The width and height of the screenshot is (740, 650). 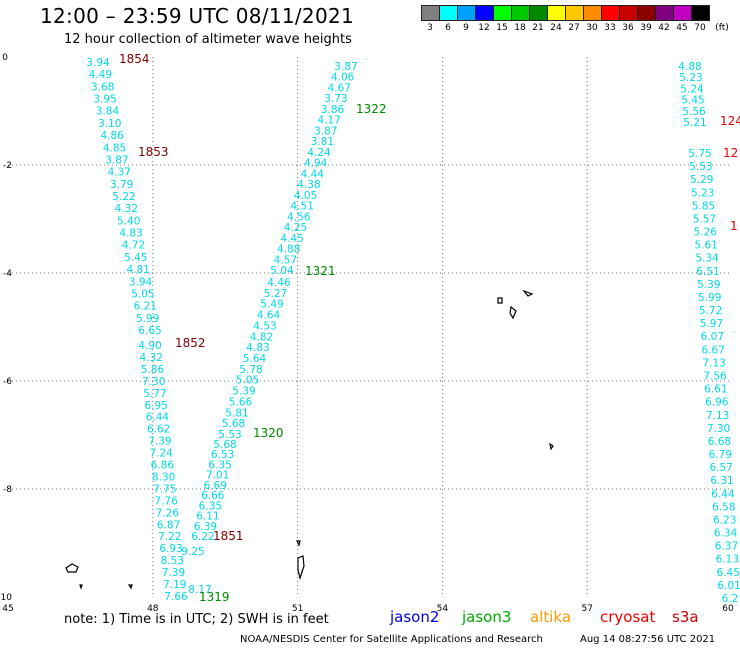 I want to click on wave-height-label: 4.85, so click(x=114, y=148).